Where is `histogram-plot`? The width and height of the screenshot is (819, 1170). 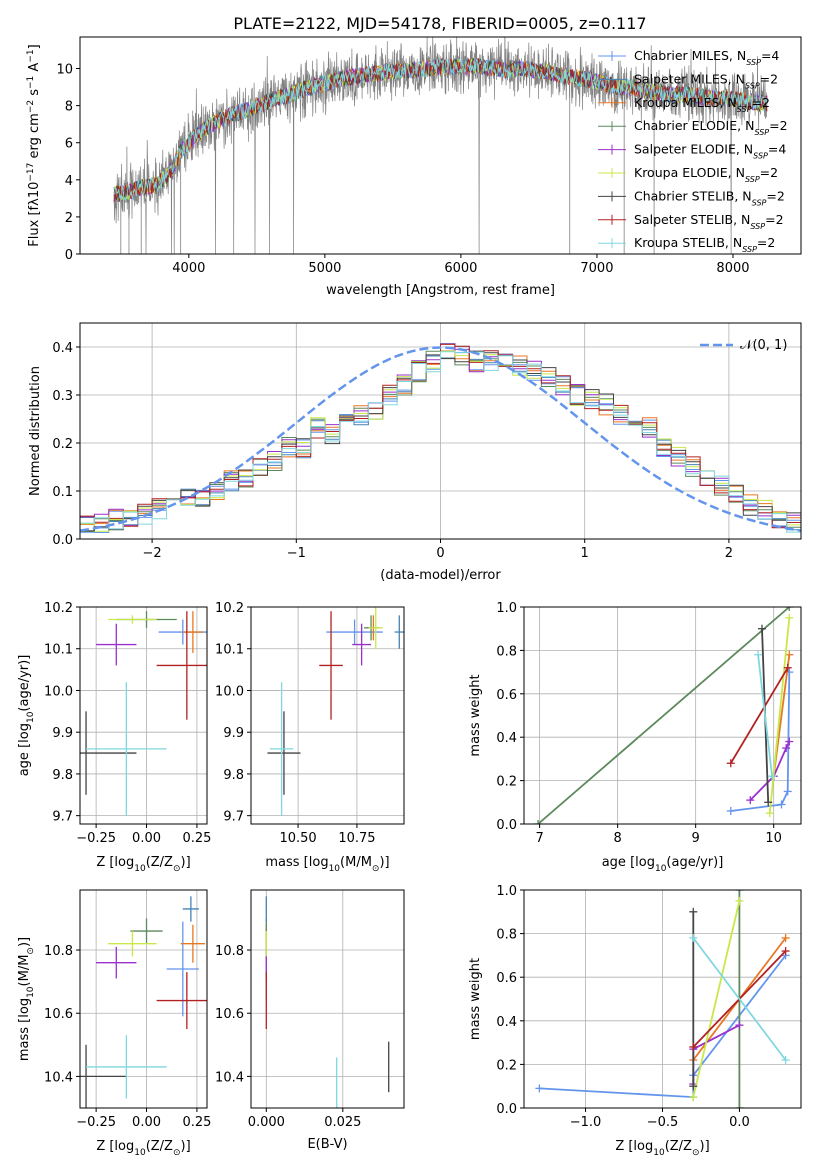 histogram-plot is located at coordinates (440, 441).